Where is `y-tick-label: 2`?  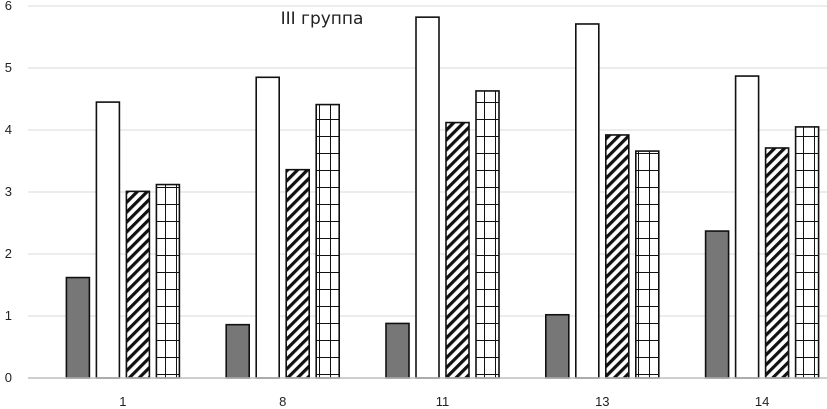
y-tick-label: 2 is located at coordinates (8, 253).